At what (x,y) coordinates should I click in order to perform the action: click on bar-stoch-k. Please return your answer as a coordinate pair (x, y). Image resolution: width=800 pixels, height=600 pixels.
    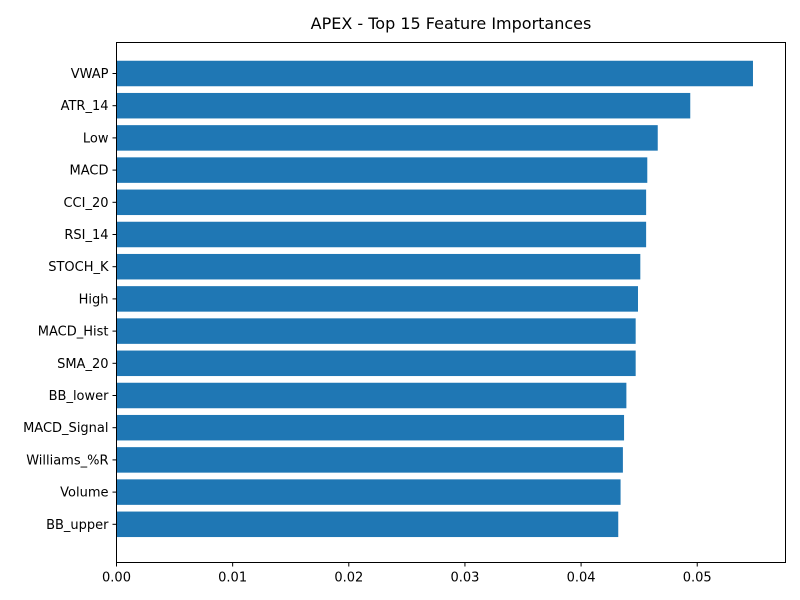
    Looking at the image, I should click on (378, 266).